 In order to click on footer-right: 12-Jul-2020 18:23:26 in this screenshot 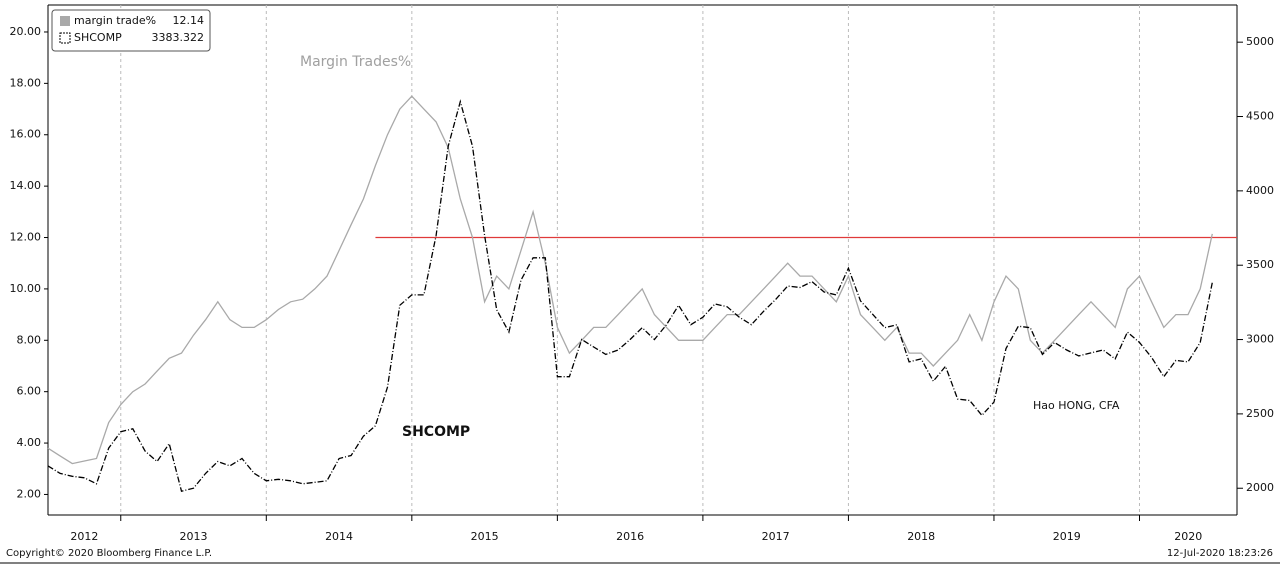, I will do `click(1220, 553)`.